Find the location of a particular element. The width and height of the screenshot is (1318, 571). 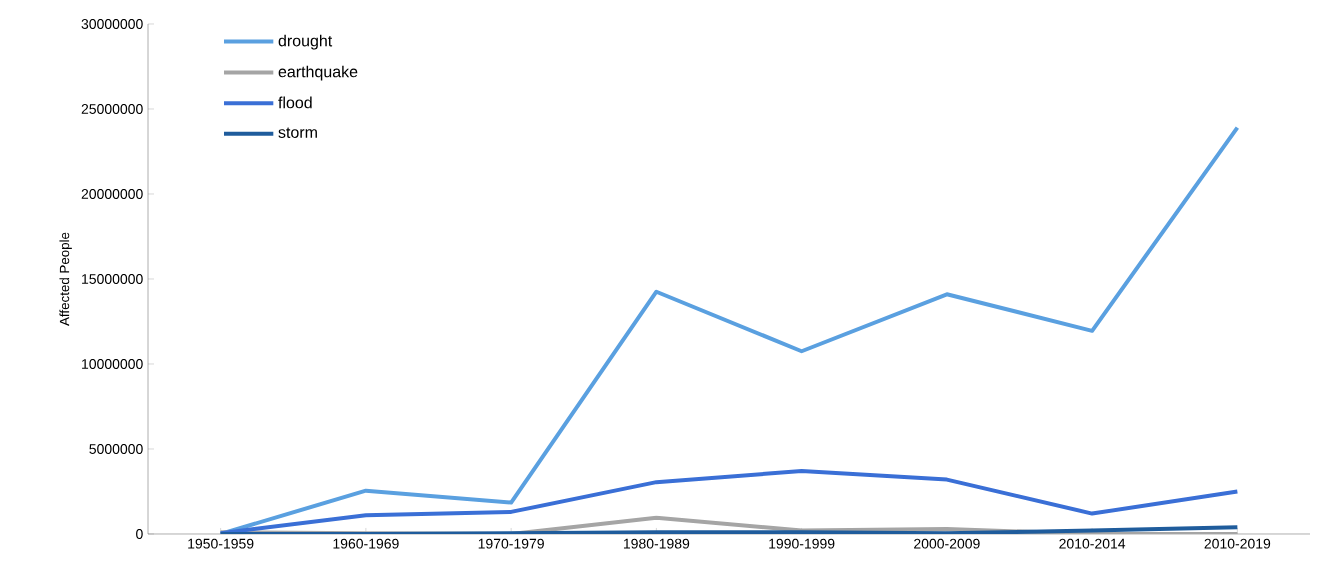

legend-label: drought is located at coordinates (305, 42).